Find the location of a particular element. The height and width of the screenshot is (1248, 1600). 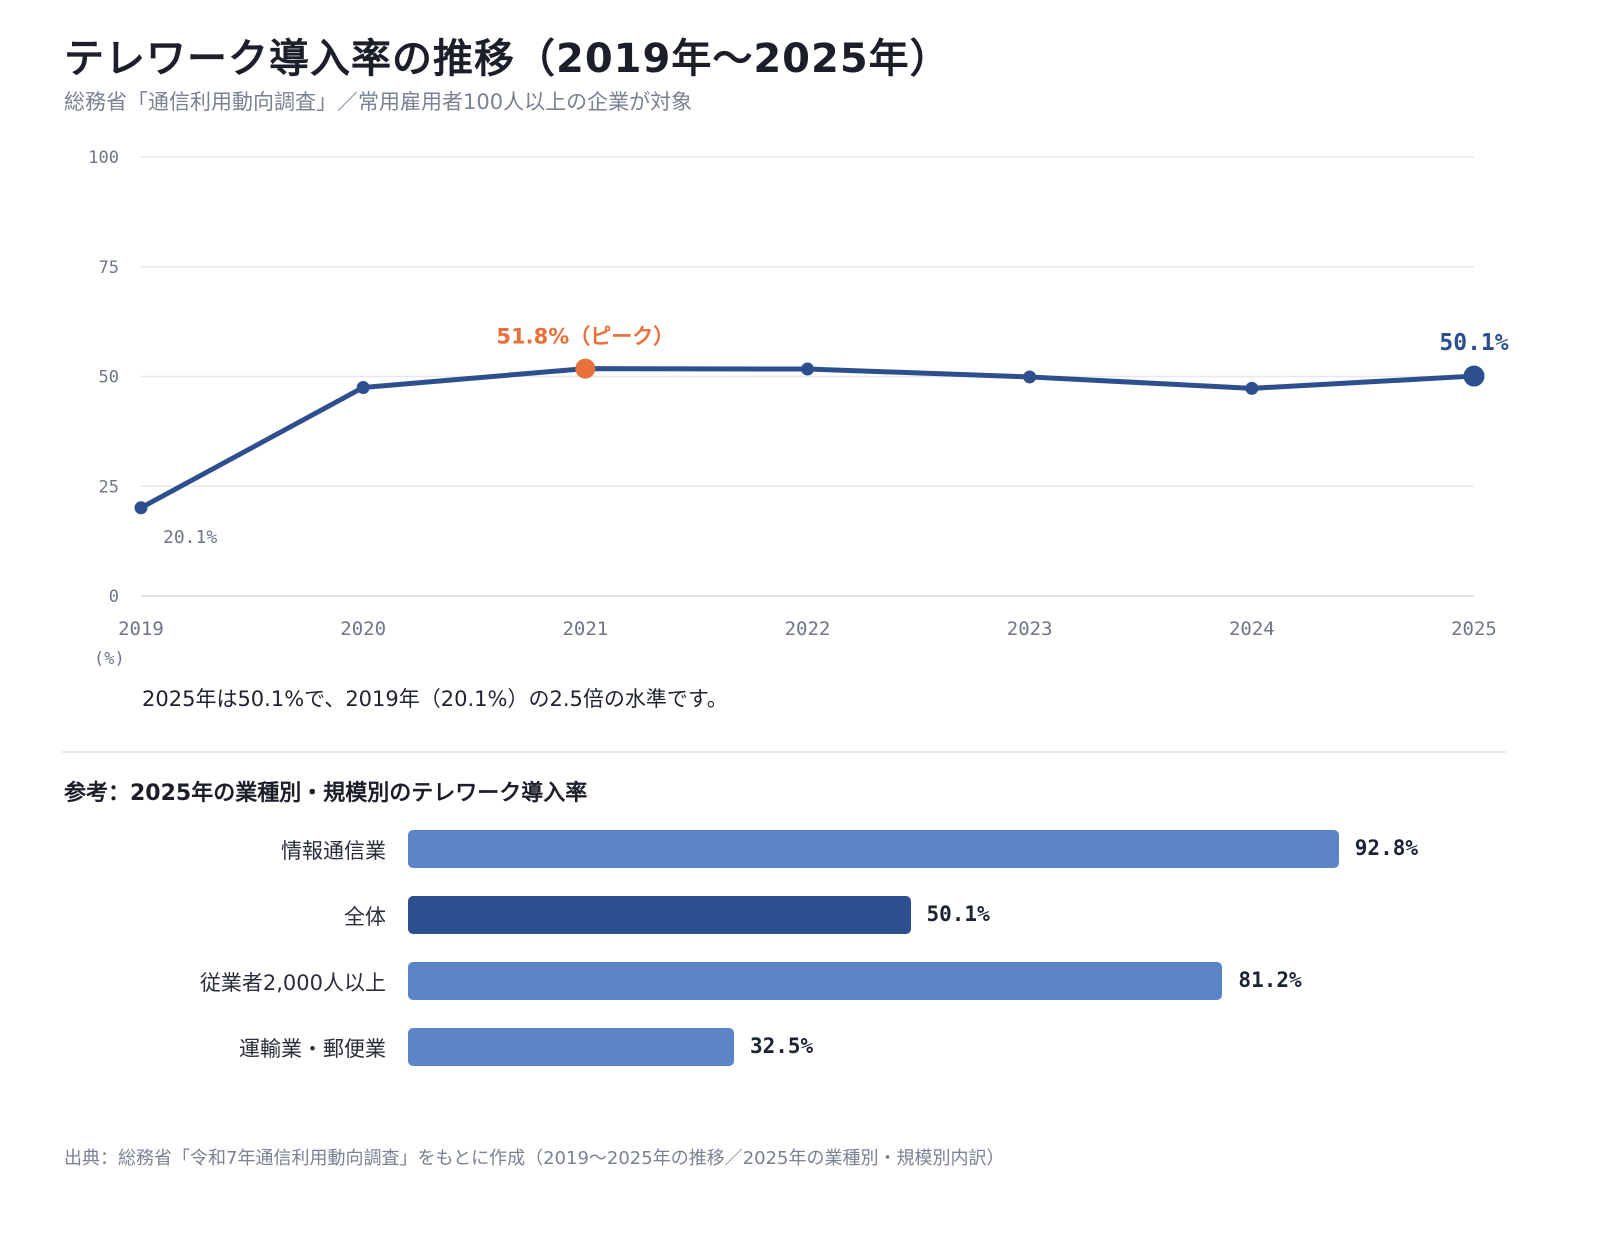

section-divider is located at coordinates (784, 752).